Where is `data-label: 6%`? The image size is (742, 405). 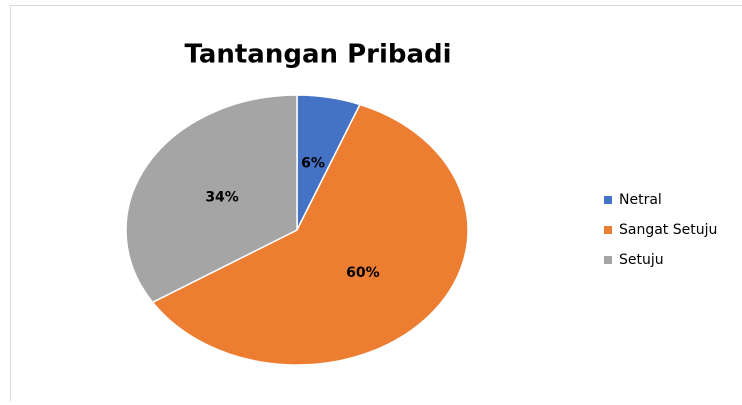 data-label: 6% is located at coordinates (313, 164).